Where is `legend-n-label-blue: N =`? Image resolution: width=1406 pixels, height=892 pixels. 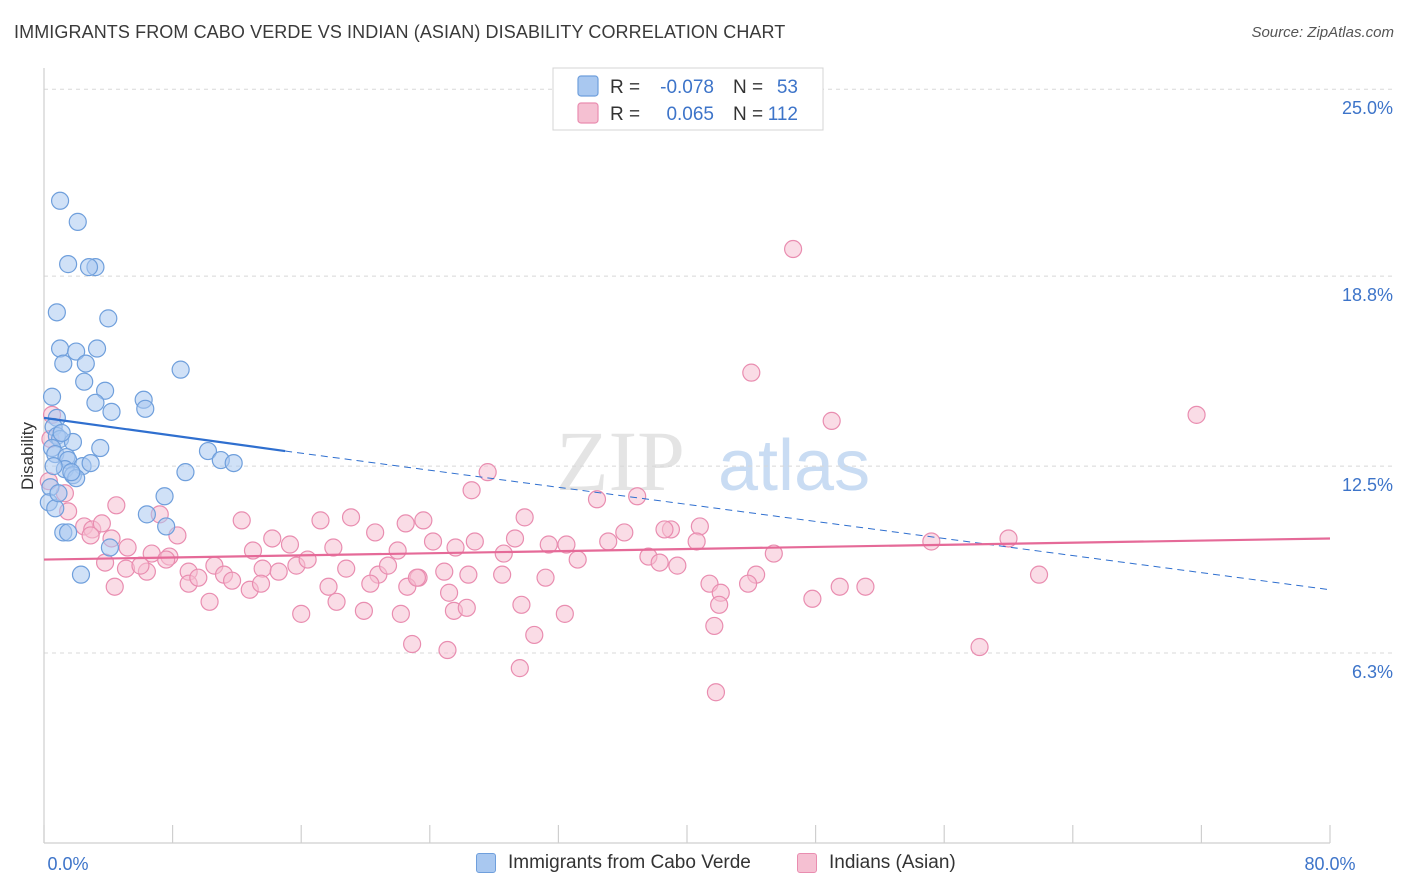 legend-n-label-blue: N = is located at coordinates (748, 87).